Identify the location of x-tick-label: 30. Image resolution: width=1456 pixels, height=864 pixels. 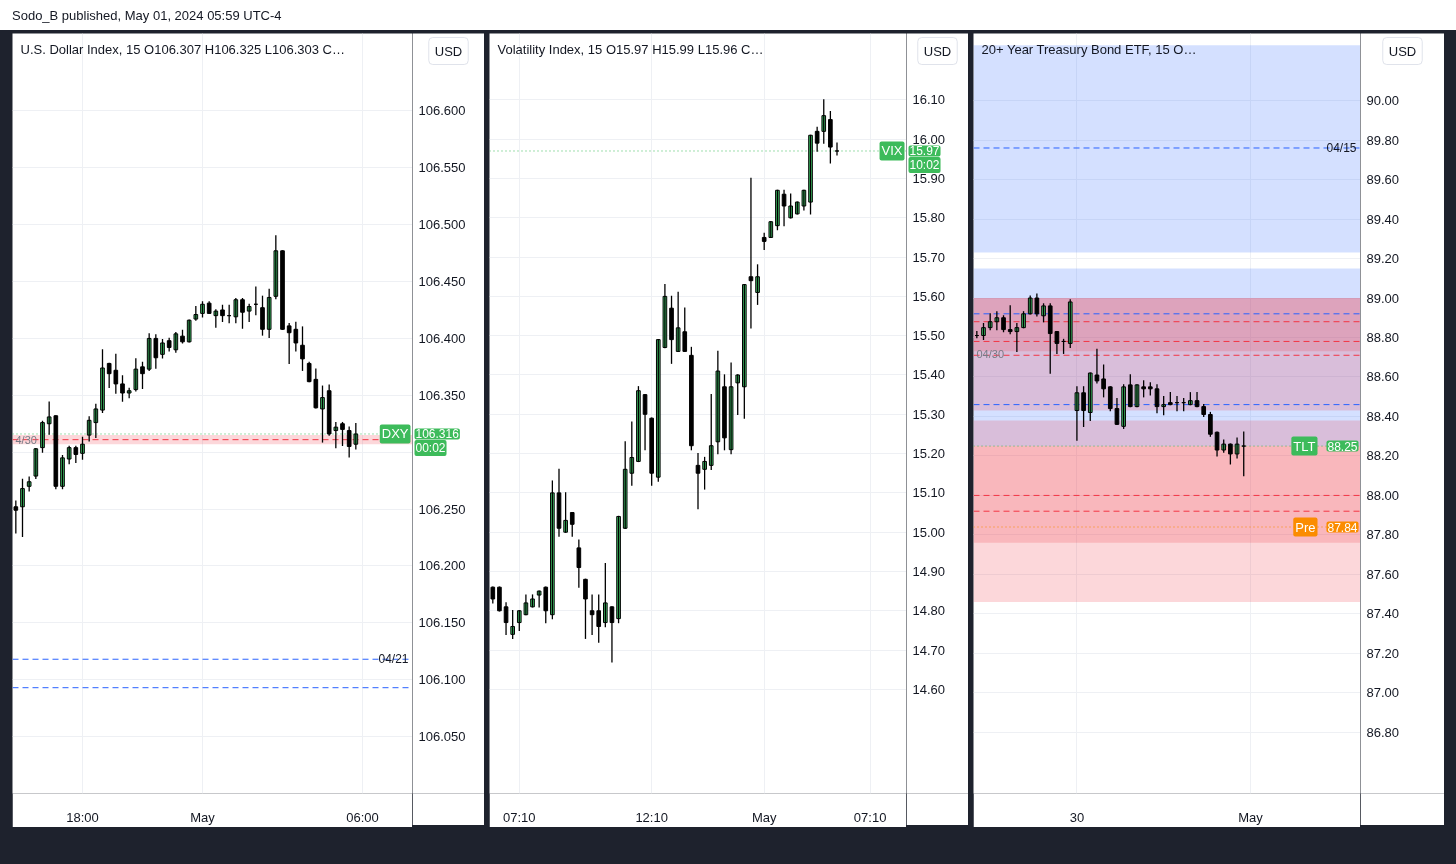
(1077, 817).